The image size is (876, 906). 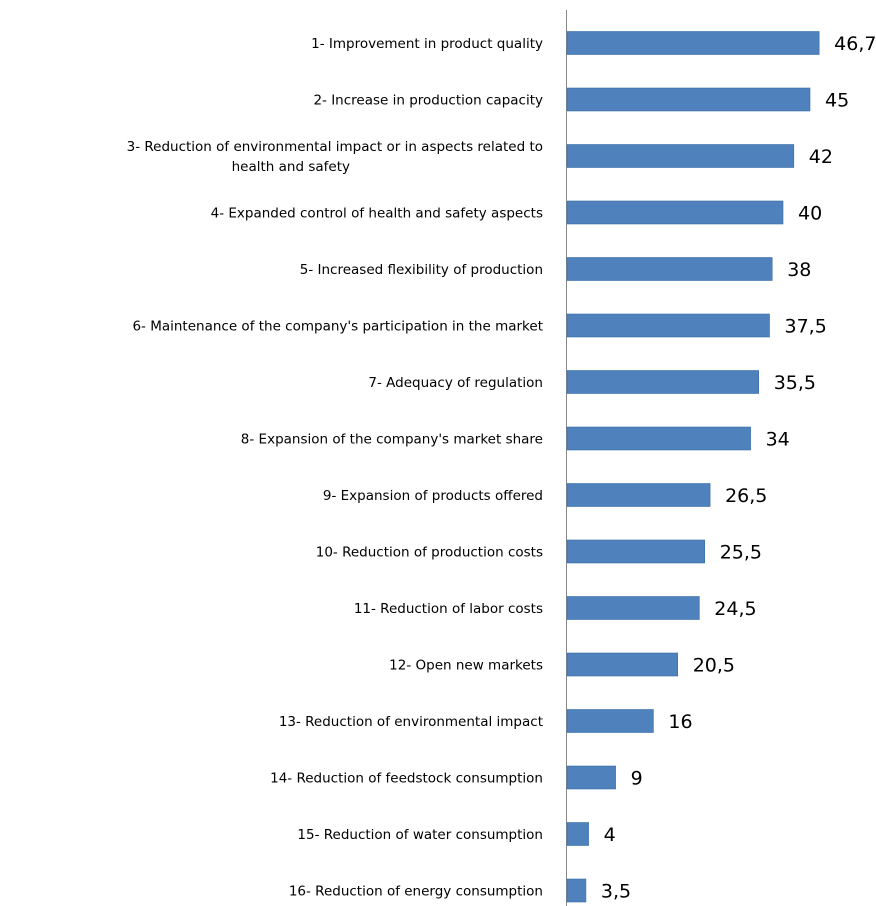 I want to click on category-label-line: 1- Improvement in product quality, so click(x=427, y=44).